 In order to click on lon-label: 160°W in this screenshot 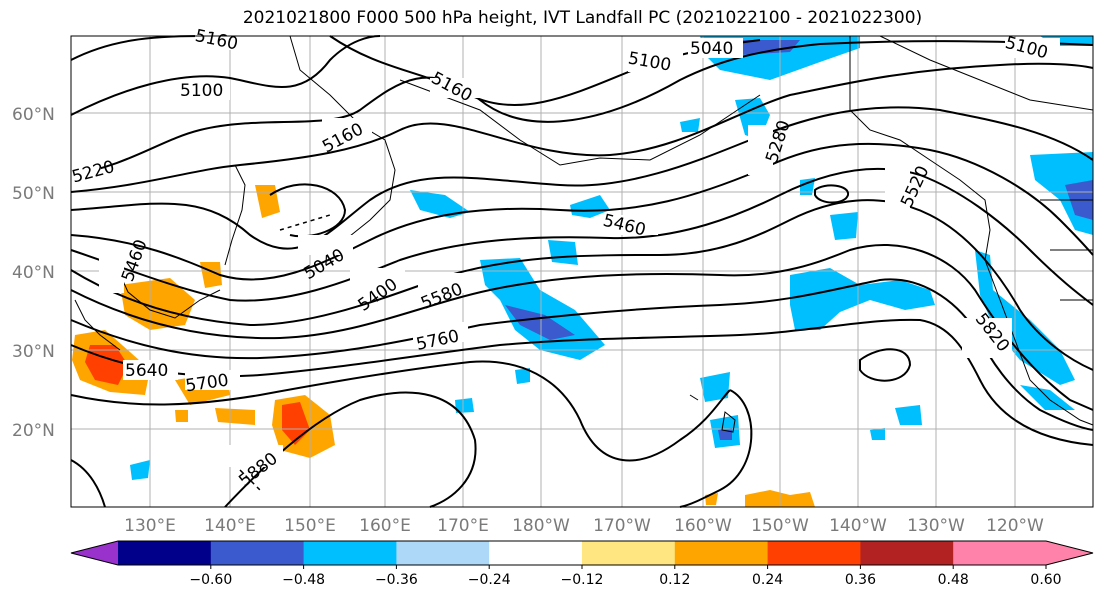, I will do `click(703, 526)`.